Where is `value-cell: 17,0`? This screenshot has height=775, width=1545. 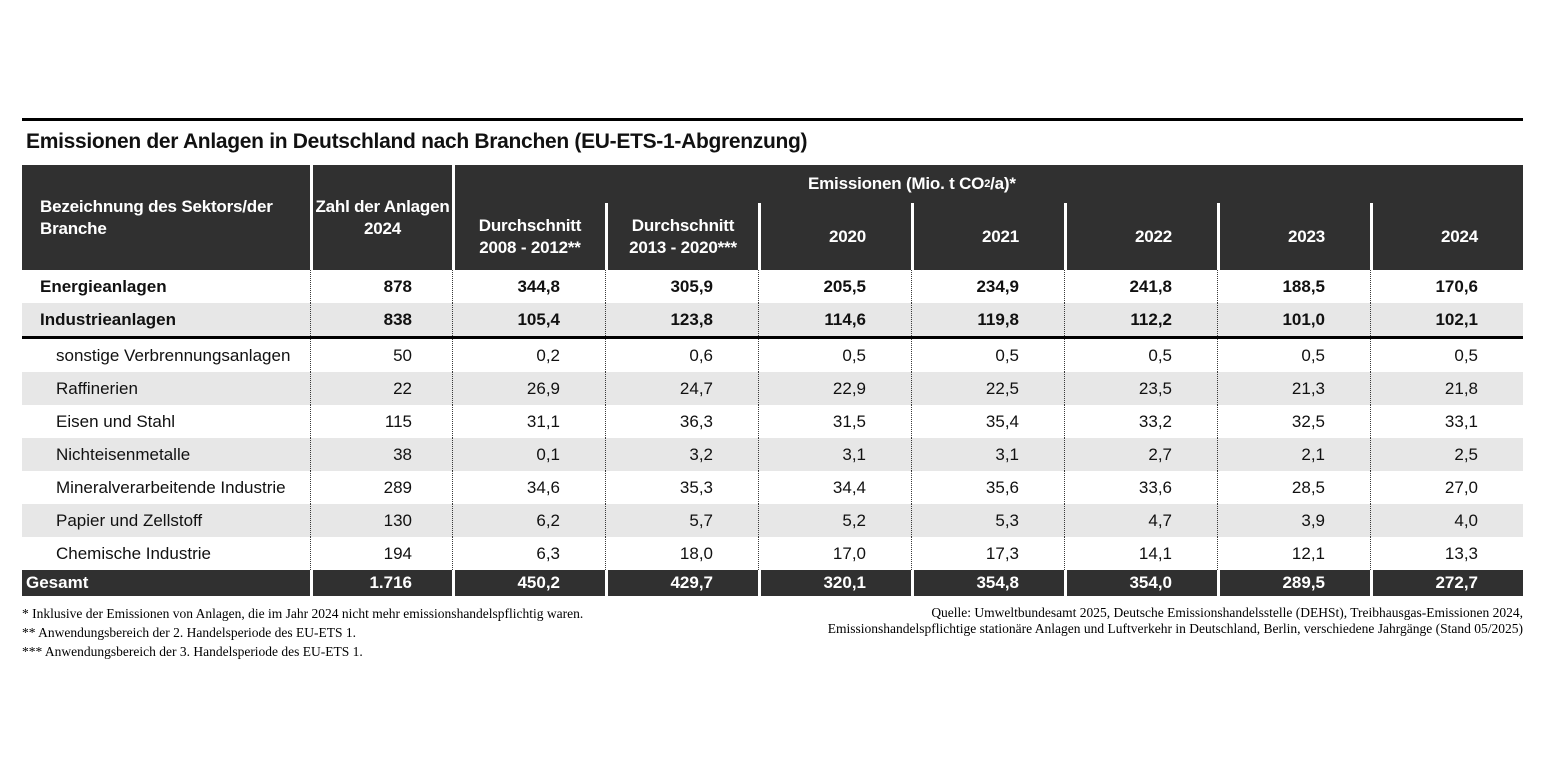 value-cell: 17,0 is located at coordinates (834, 553).